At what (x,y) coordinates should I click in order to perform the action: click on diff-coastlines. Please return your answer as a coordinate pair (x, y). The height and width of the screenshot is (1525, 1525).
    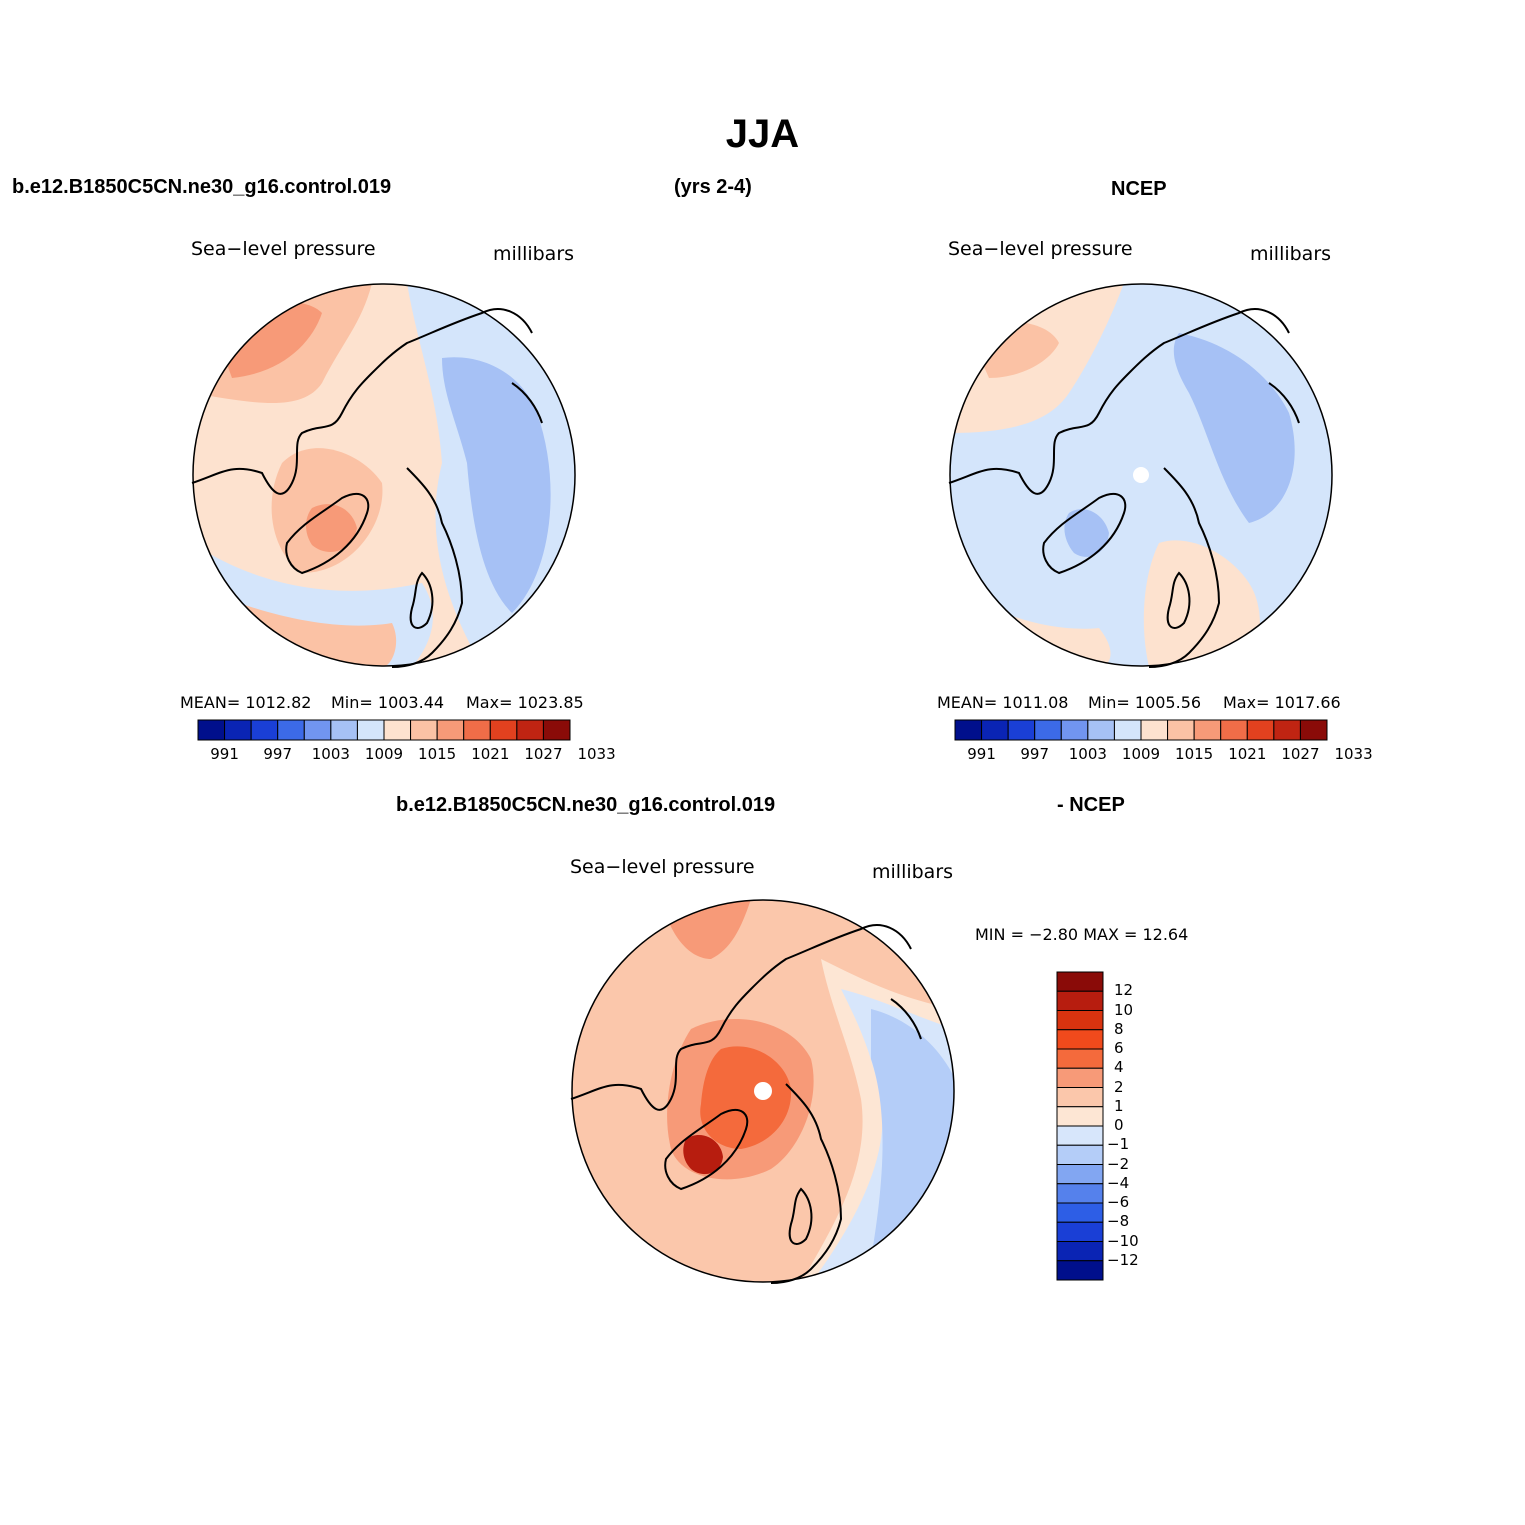
    Looking at the image, I should click on (746, 1104).